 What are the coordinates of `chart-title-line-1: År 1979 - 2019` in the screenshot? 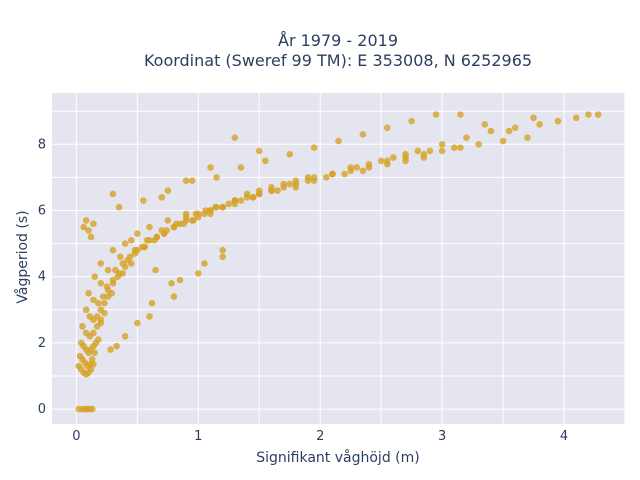 It's located at (338, 40).